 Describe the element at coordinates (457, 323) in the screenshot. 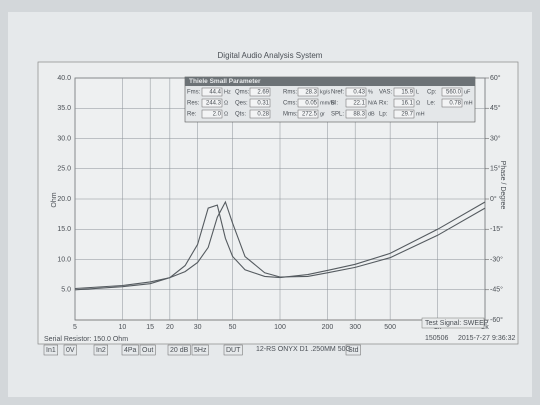

I see `test-signal: Test Signal: SWEEP` at that location.